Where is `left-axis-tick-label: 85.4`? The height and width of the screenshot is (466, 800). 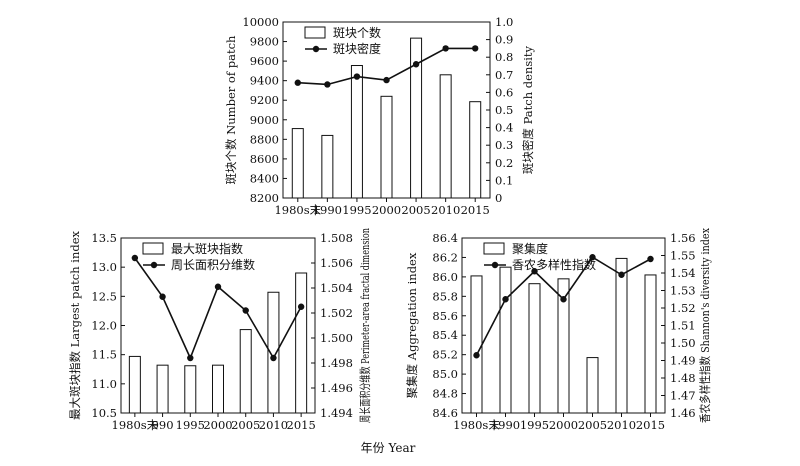 left-axis-tick-label: 85.4 is located at coordinates (445, 335).